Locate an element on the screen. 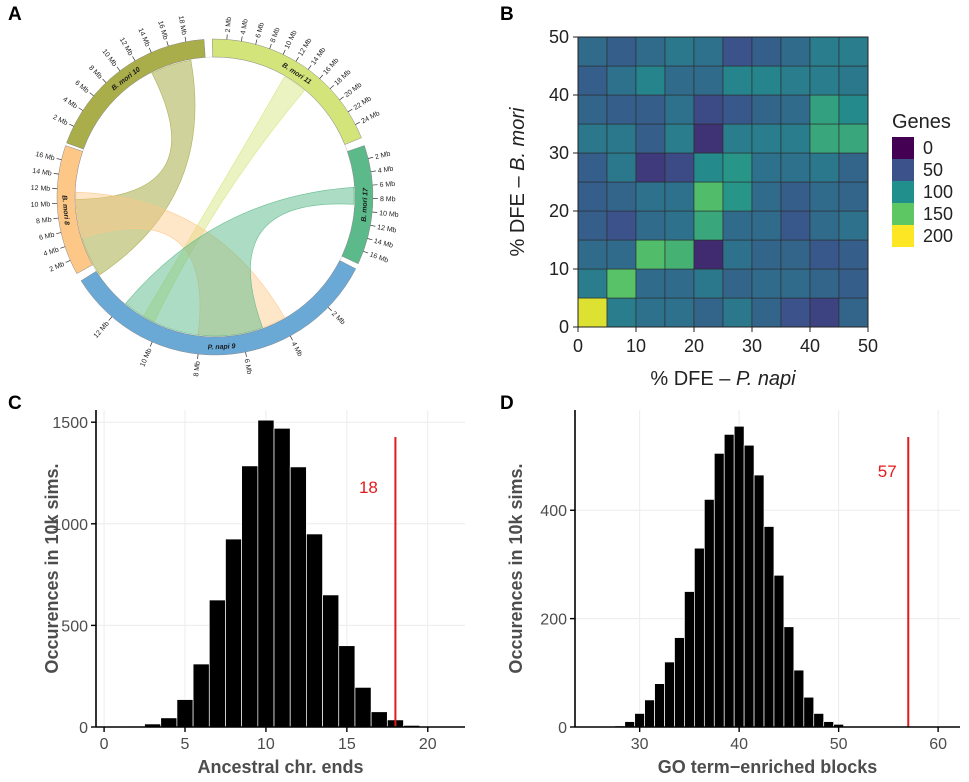  y-tick-label: 1500 is located at coordinates (70, 423).